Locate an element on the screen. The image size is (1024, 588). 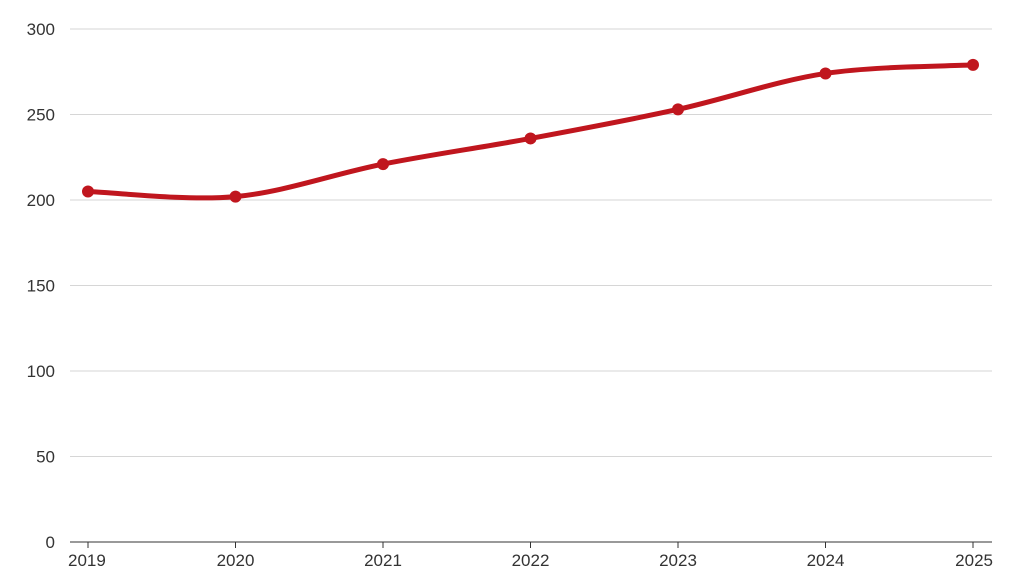
x-tick-label: 2025 is located at coordinates (974, 560).